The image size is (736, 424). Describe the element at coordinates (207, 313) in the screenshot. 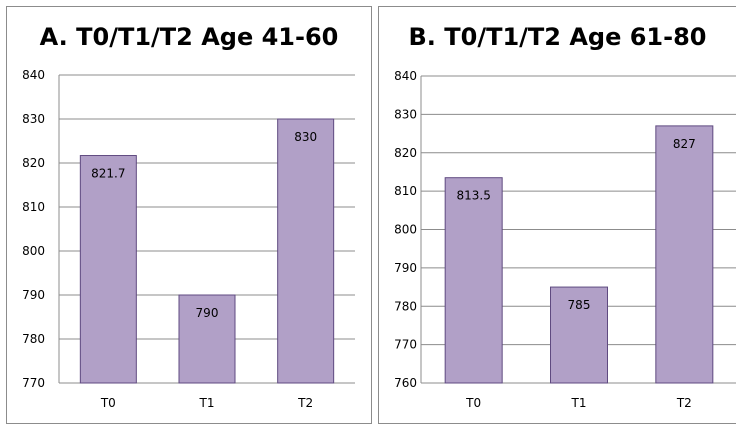

I see `data-label: 790` at that location.